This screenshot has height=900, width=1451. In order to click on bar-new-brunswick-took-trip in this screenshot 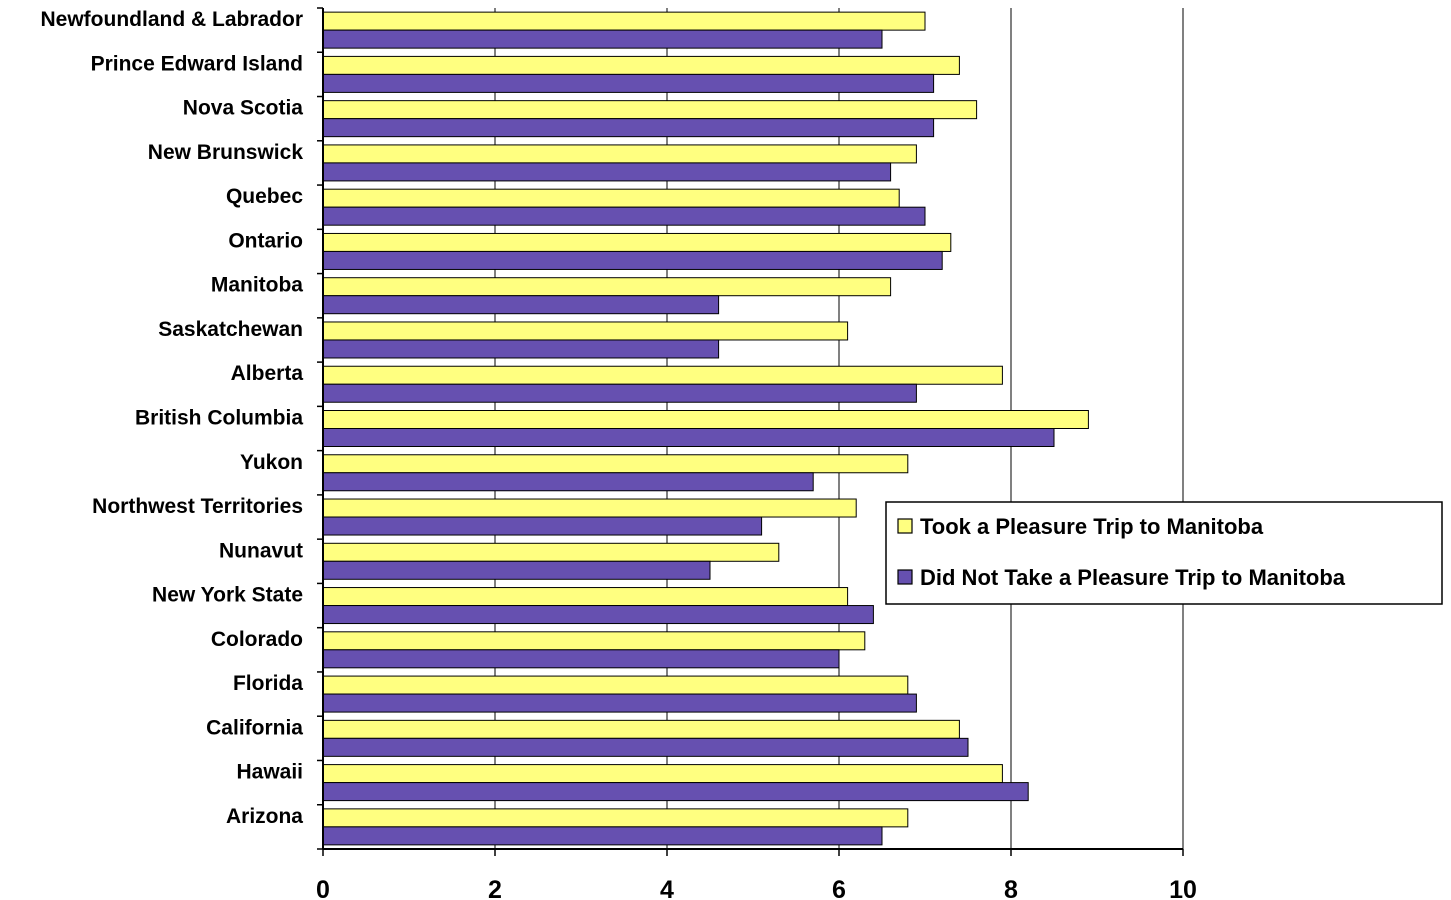, I will do `click(619, 154)`.